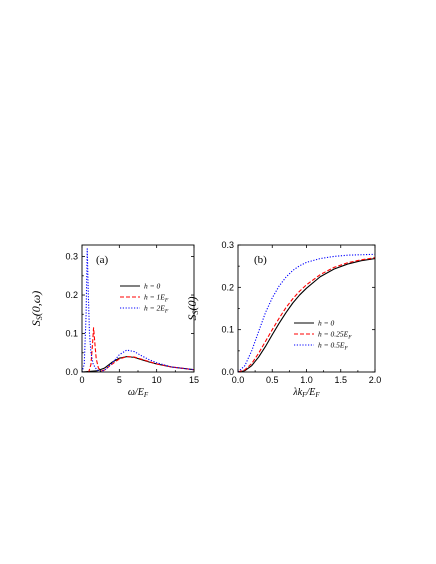 Image resolution: width=436 pixels, height=564 pixels. What do you see at coordinates (138, 393) in the screenshot?
I see `x-axis-label: ω/EF` at bounding box center [138, 393].